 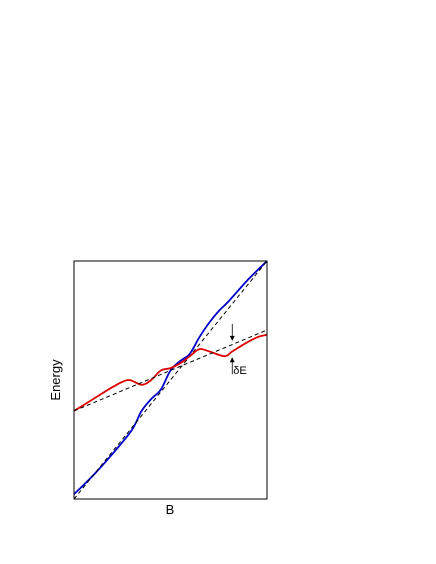 I want to click on annotation-arrowhead-up, so click(x=232, y=360).